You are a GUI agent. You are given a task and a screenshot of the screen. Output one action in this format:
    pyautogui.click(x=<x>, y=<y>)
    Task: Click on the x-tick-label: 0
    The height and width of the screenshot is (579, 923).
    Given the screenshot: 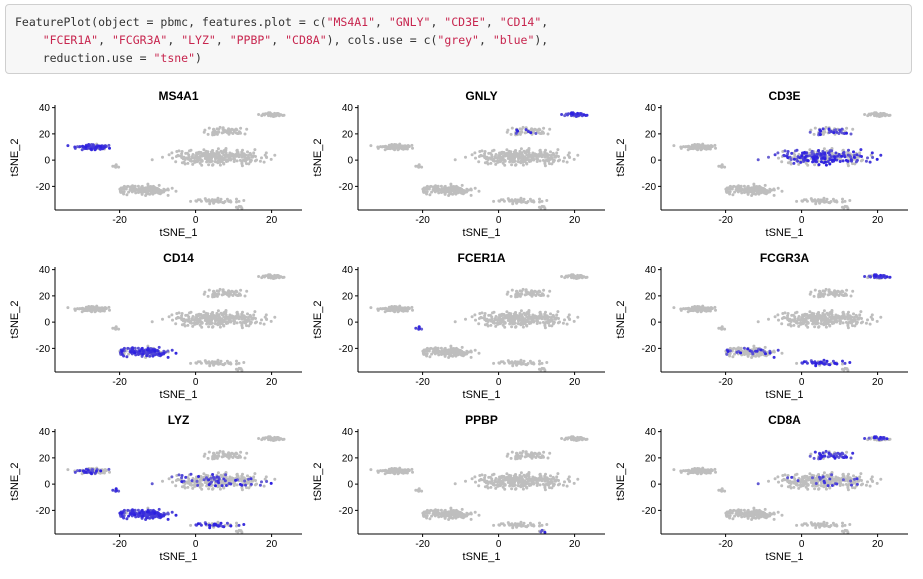 What is the action you would take?
    pyautogui.click(x=499, y=382)
    